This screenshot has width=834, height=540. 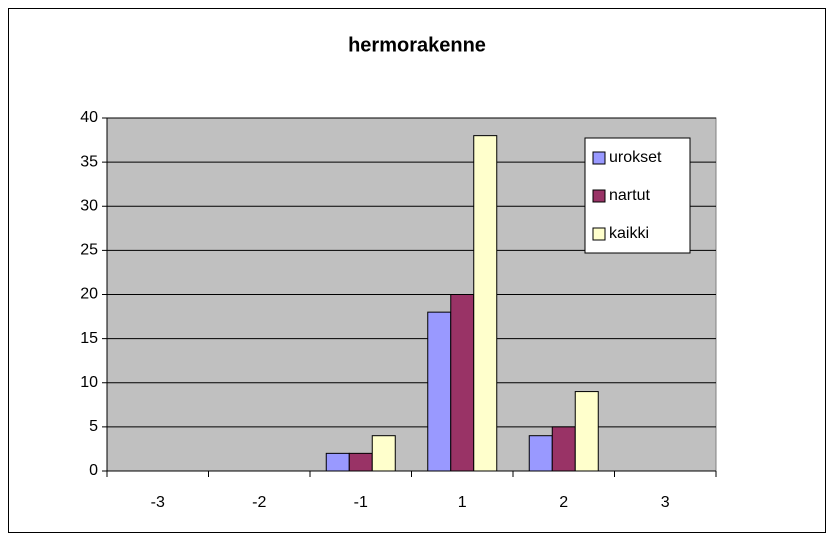 What do you see at coordinates (89, 250) in the screenshot?
I see `y-tick-label: 25` at bounding box center [89, 250].